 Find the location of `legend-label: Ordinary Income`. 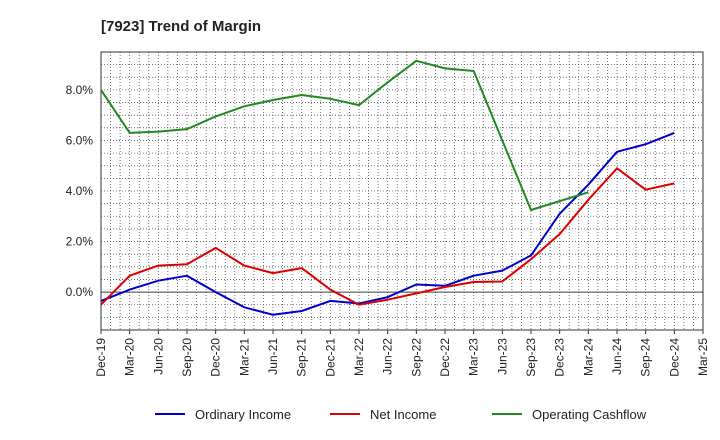

legend-label: Ordinary Income is located at coordinates (243, 414).